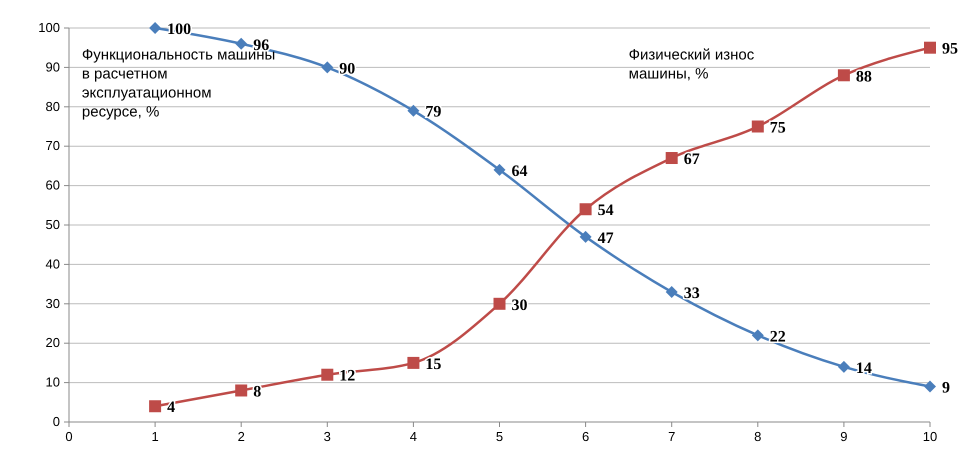  Describe the element at coordinates (691, 64) in the screenshot. I see `text: Физический износ машины, %` at that location.